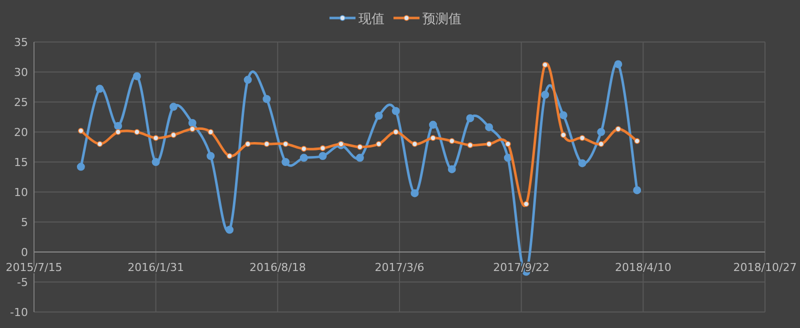  What do you see at coordinates (21, 132) in the screenshot?
I see `y-tick-label: 20` at bounding box center [21, 132].